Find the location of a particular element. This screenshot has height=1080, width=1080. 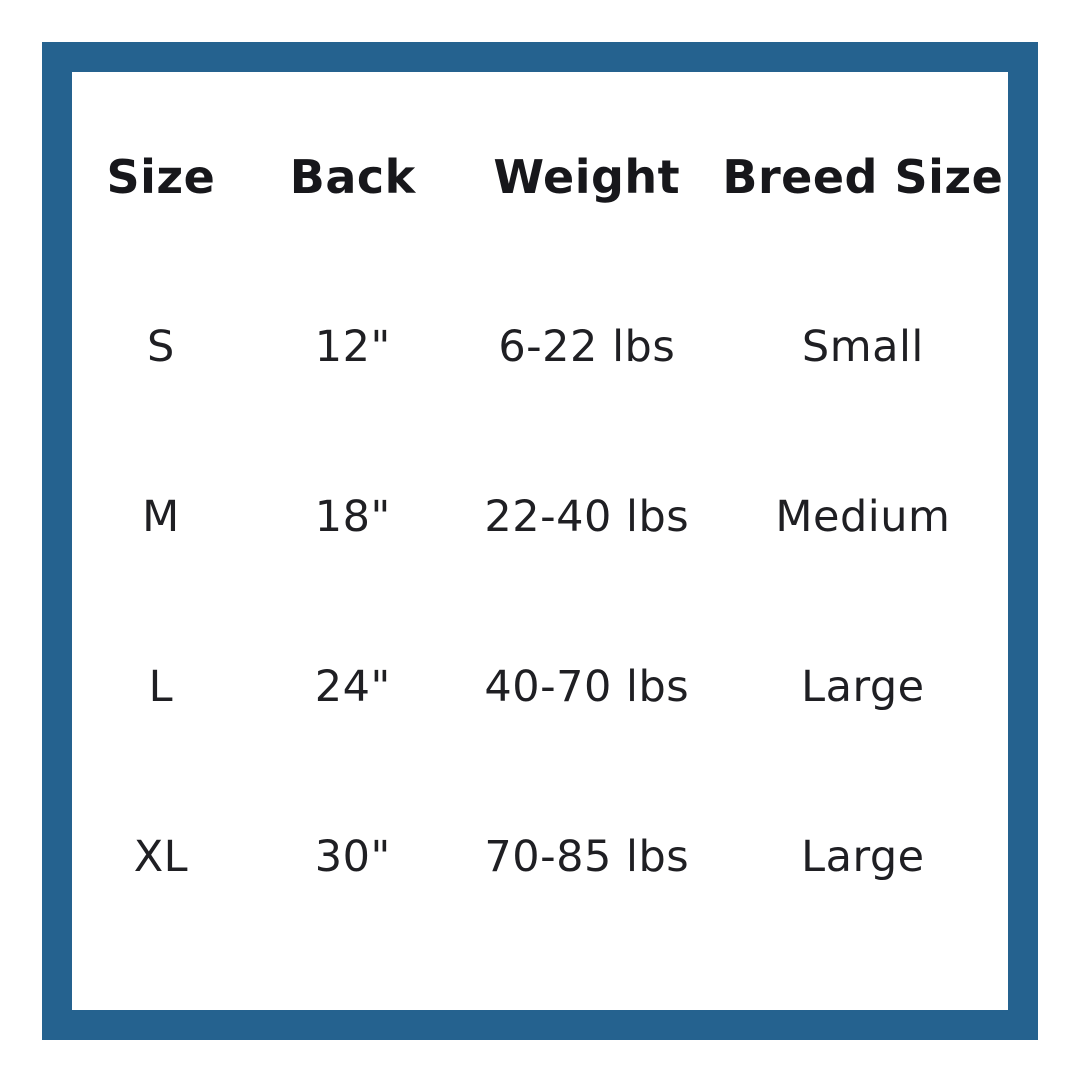

cell-size: S is located at coordinates (161, 347).